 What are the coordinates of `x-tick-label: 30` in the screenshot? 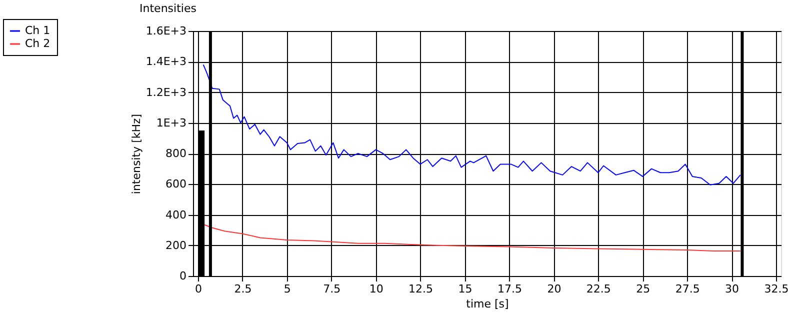 It's located at (732, 289).